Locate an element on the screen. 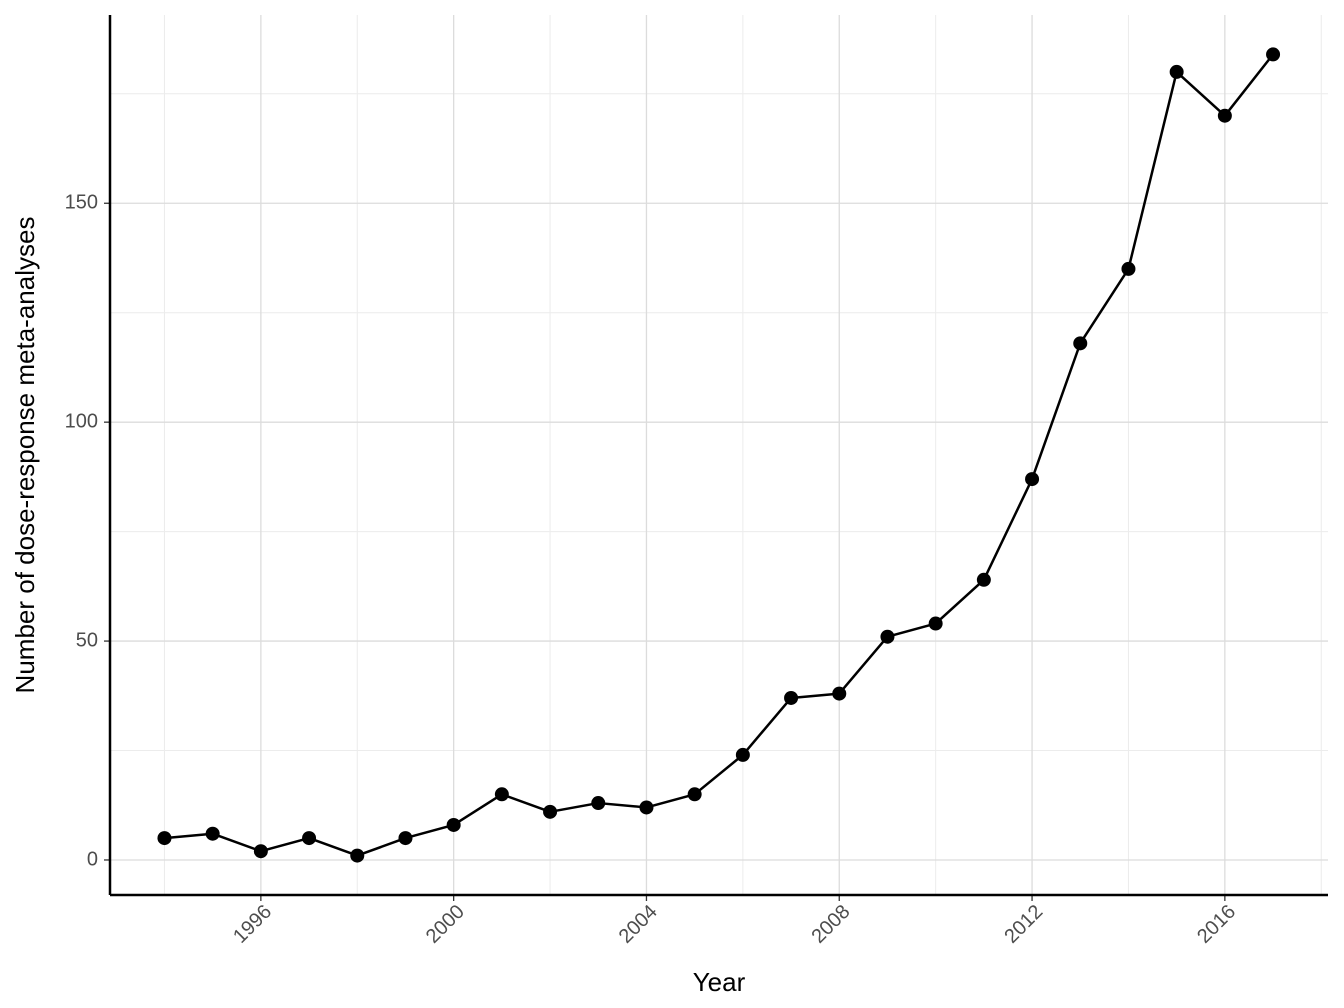 Image resolution: width=1344 pixels, height=1008 pixels. x-tick-label: 1996 is located at coordinates (252, 924).